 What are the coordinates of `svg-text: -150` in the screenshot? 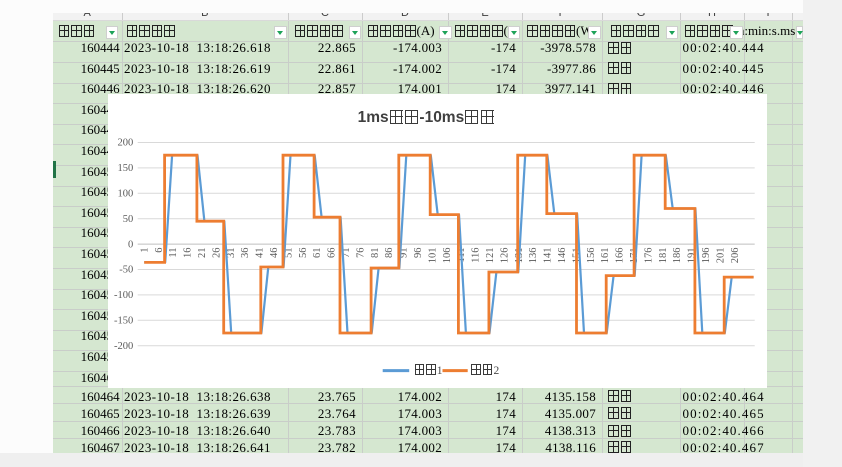 It's located at (123, 321).